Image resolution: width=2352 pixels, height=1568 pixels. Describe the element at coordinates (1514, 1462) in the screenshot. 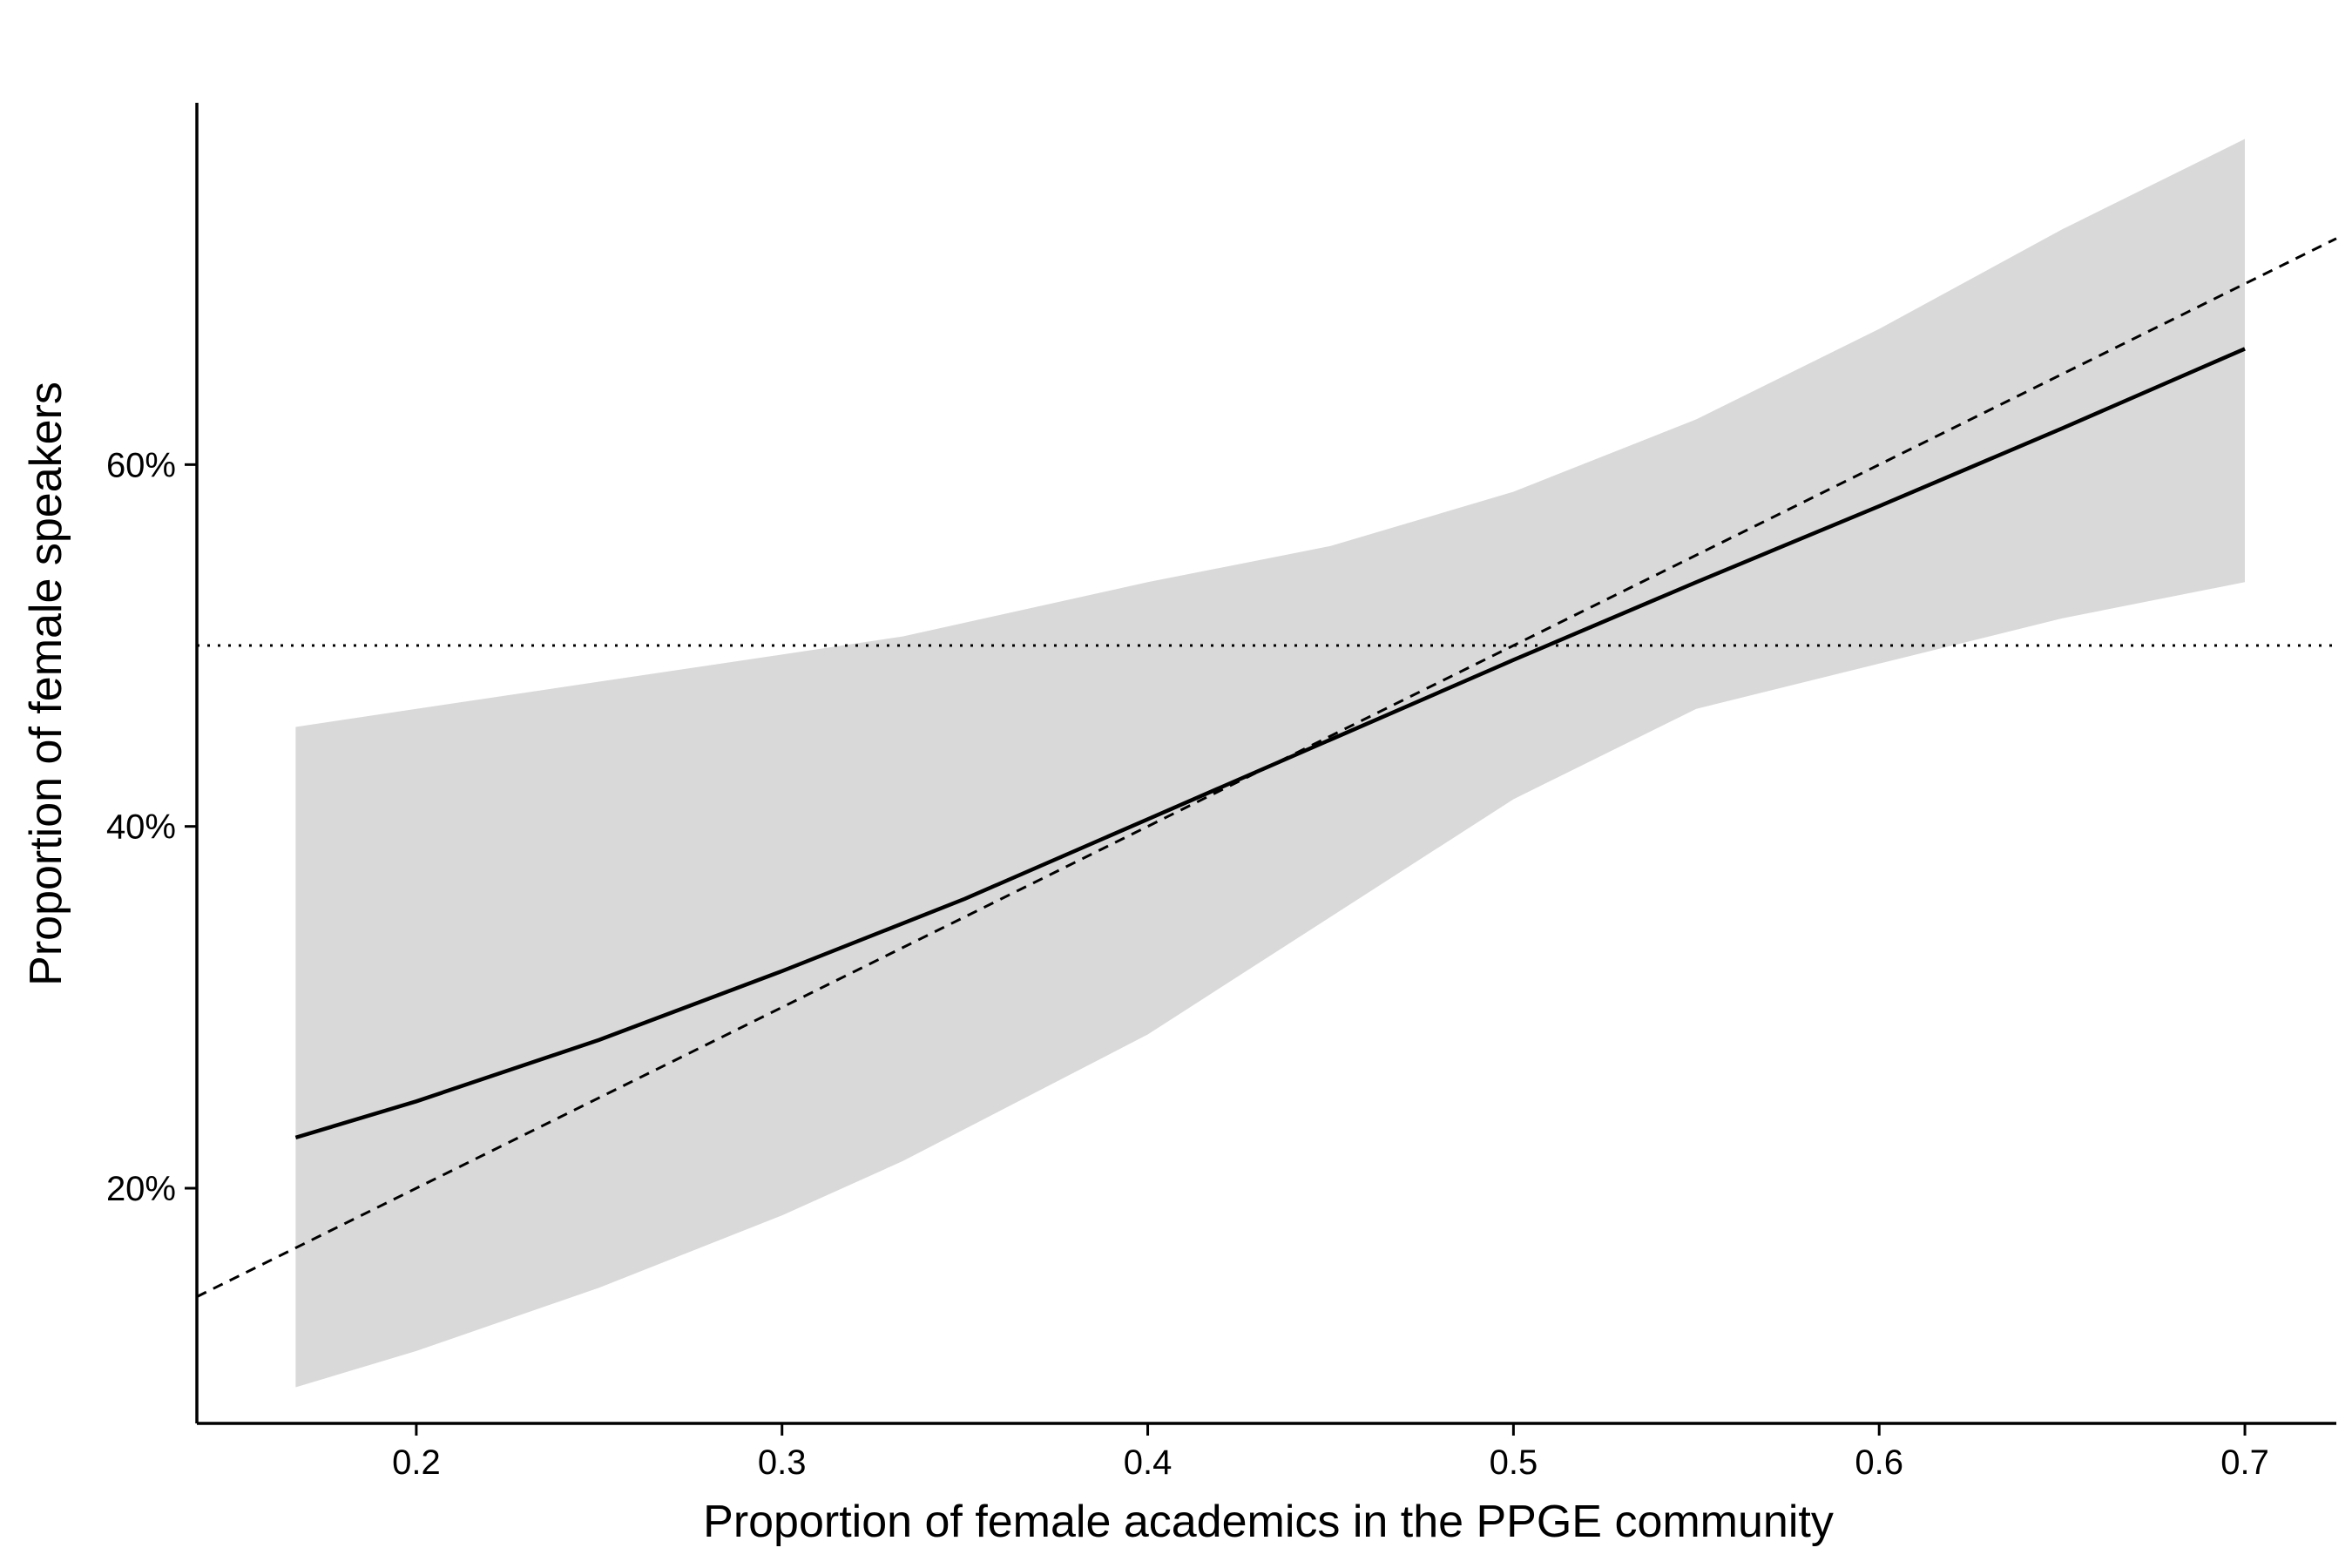

I see `x-tick-label: 0.5` at that location.